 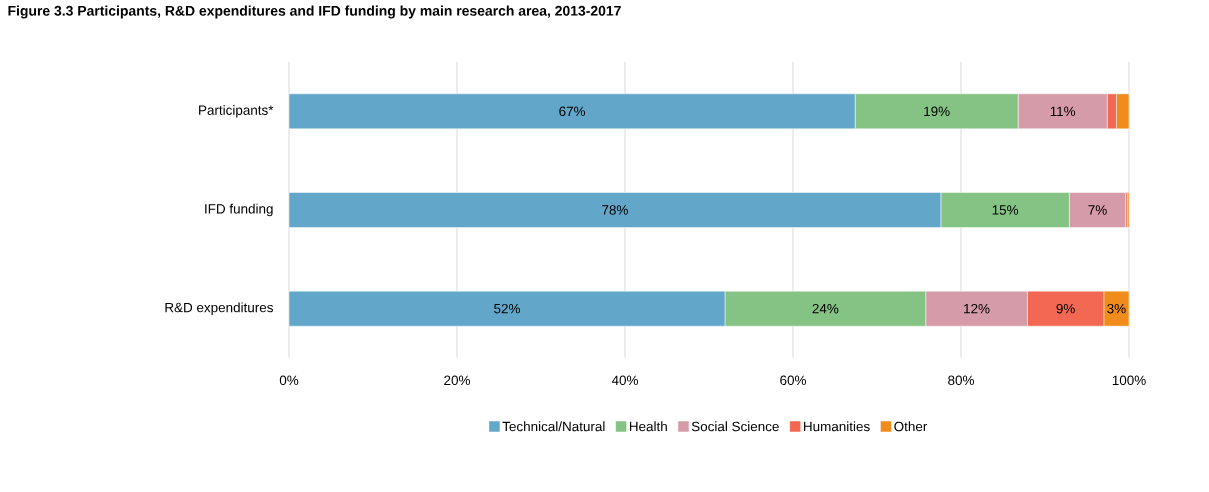 I want to click on data-label: 78%, so click(x=615, y=210).